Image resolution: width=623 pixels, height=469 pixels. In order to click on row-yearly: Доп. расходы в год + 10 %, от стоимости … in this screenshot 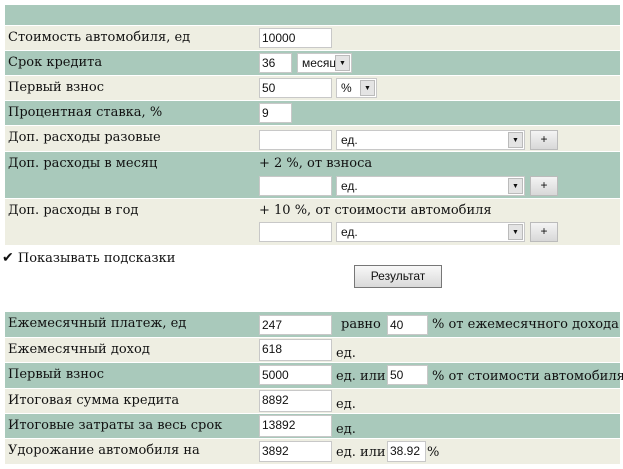, I will do `click(312, 222)`.